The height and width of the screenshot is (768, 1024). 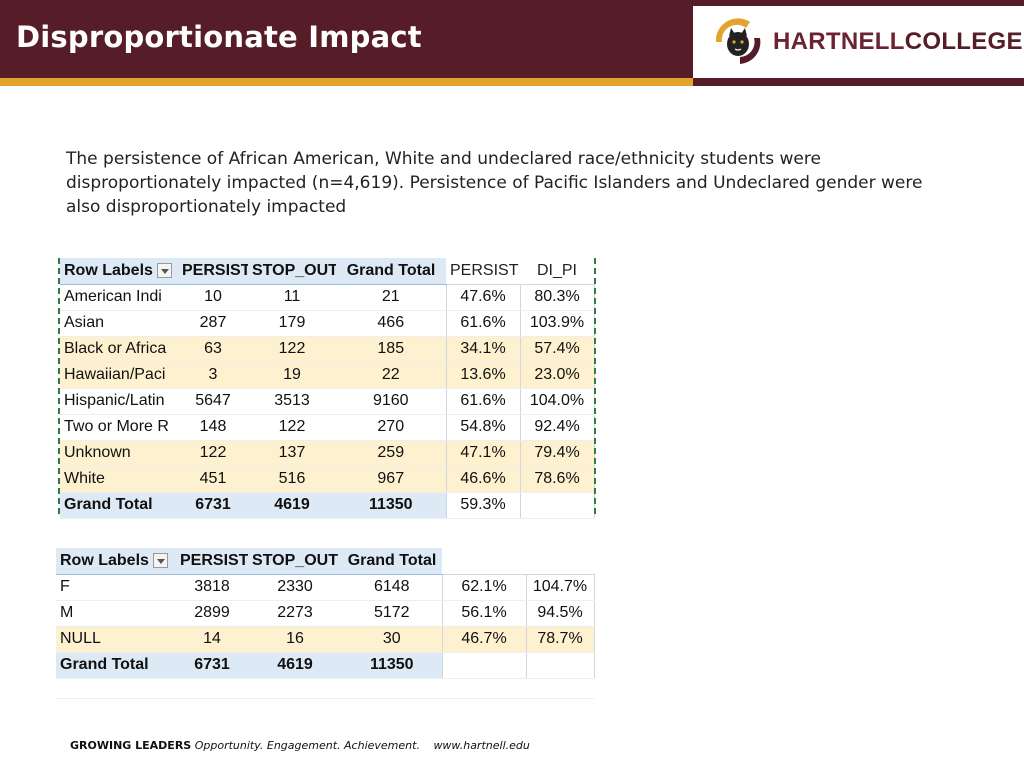 What do you see at coordinates (219, 37) in the screenshot?
I see `page-title: Disproportionate Impact` at bounding box center [219, 37].